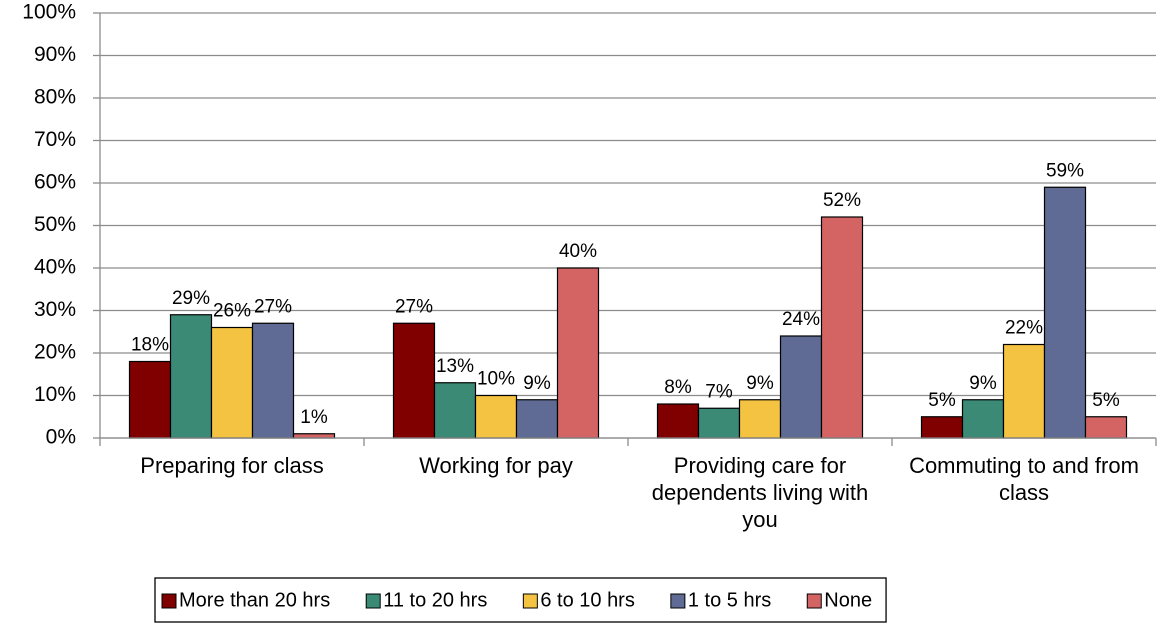 This screenshot has width=1167, height=623. Describe the element at coordinates (496, 465) in the screenshot. I see `x-tick-label: Working for pay` at that location.